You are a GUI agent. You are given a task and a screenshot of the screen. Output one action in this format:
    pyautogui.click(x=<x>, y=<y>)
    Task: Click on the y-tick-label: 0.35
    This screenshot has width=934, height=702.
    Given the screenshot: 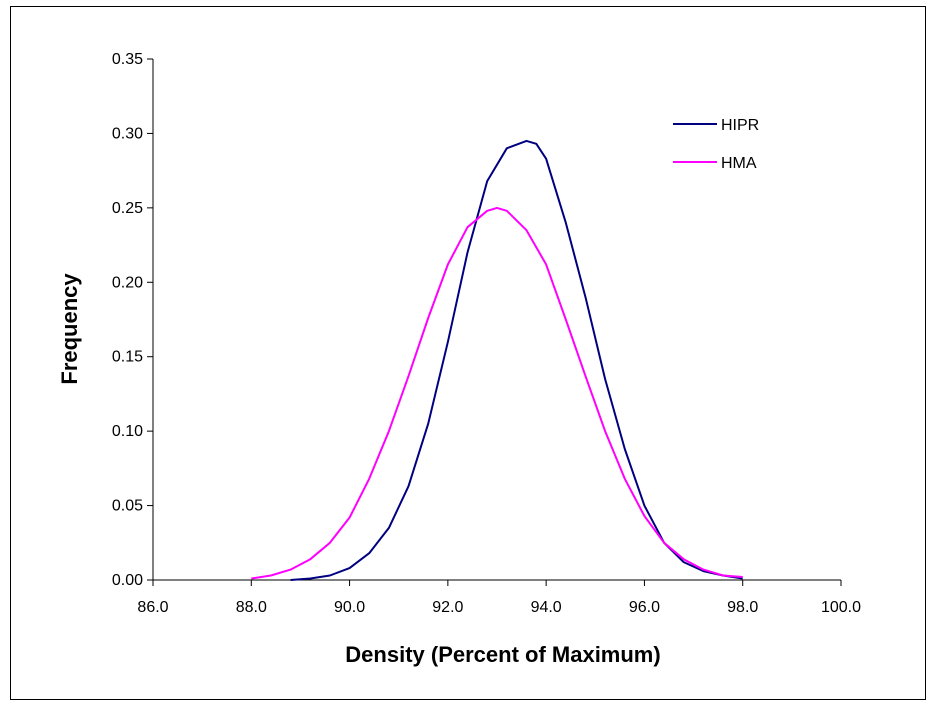 What is the action you would take?
    pyautogui.click(x=127, y=59)
    